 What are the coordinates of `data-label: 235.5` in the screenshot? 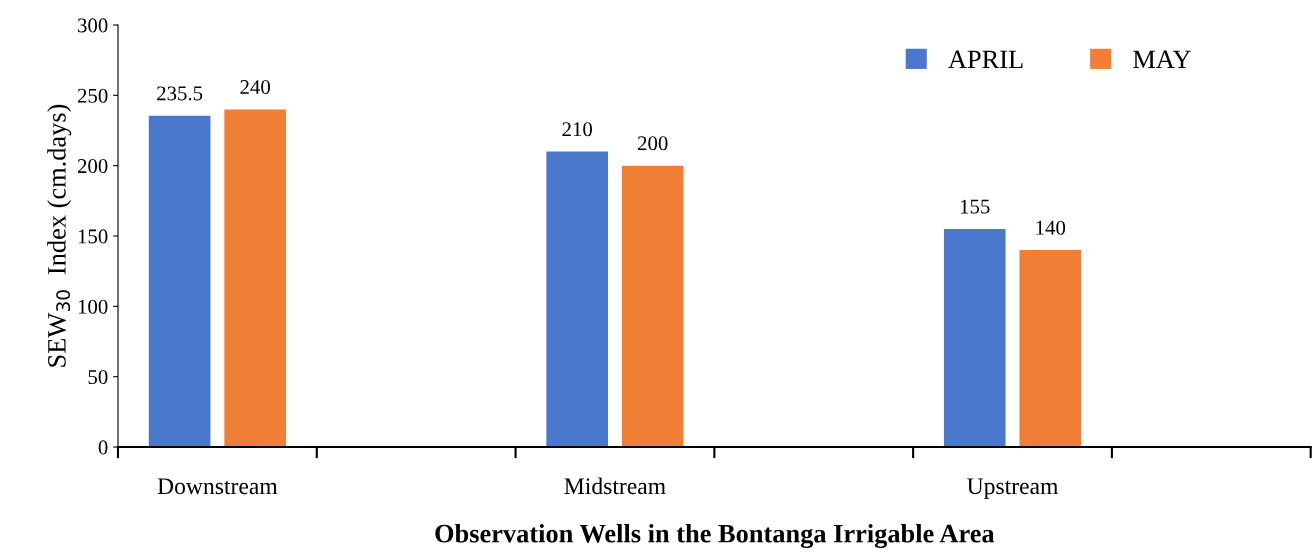 It's located at (180, 93).